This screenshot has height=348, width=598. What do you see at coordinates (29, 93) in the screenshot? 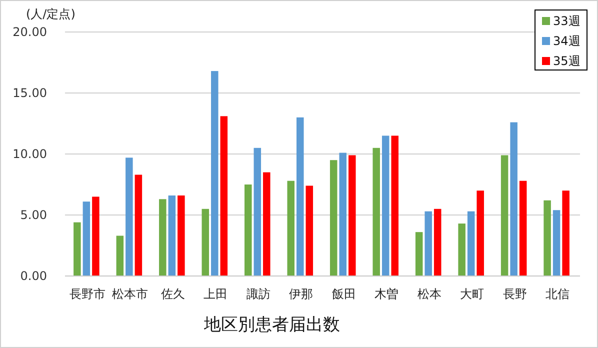
I see `y-tick-label: 15.00` at bounding box center [29, 93].